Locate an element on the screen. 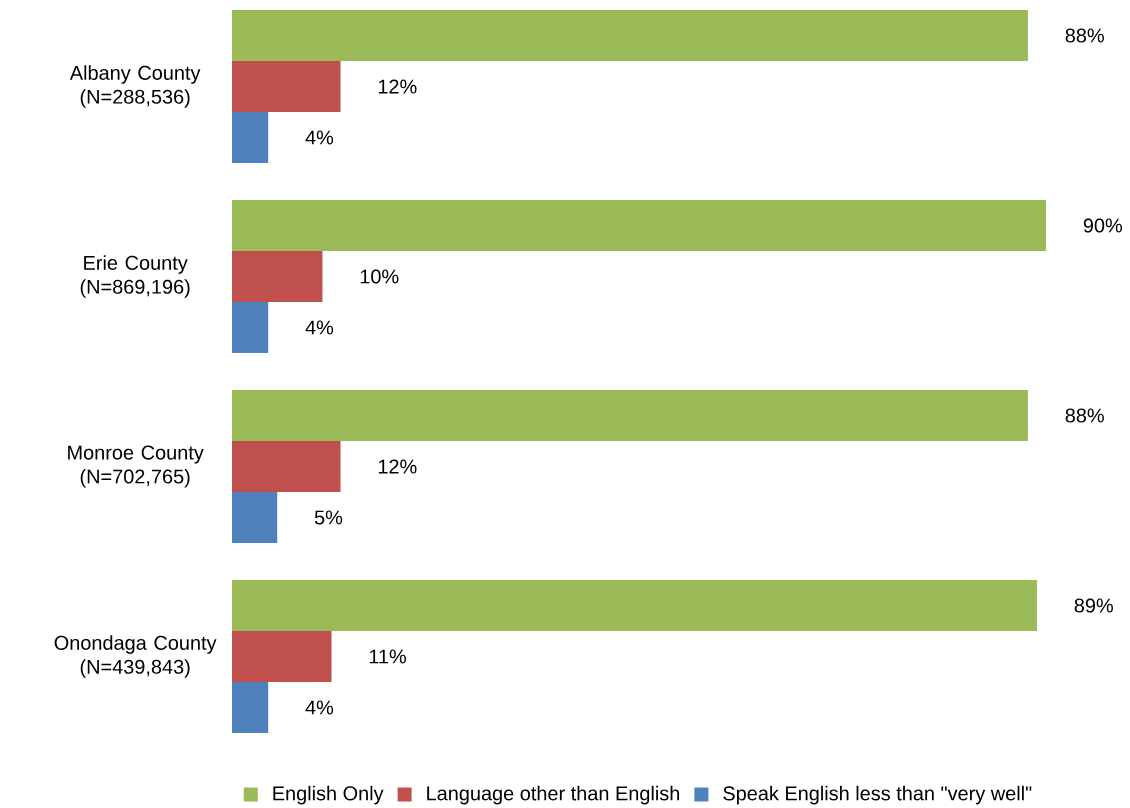 The width and height of the screenshot is (1130, 808). y-tick-label: Monroe County (N=702,765) is located at coordinates (136, 466).